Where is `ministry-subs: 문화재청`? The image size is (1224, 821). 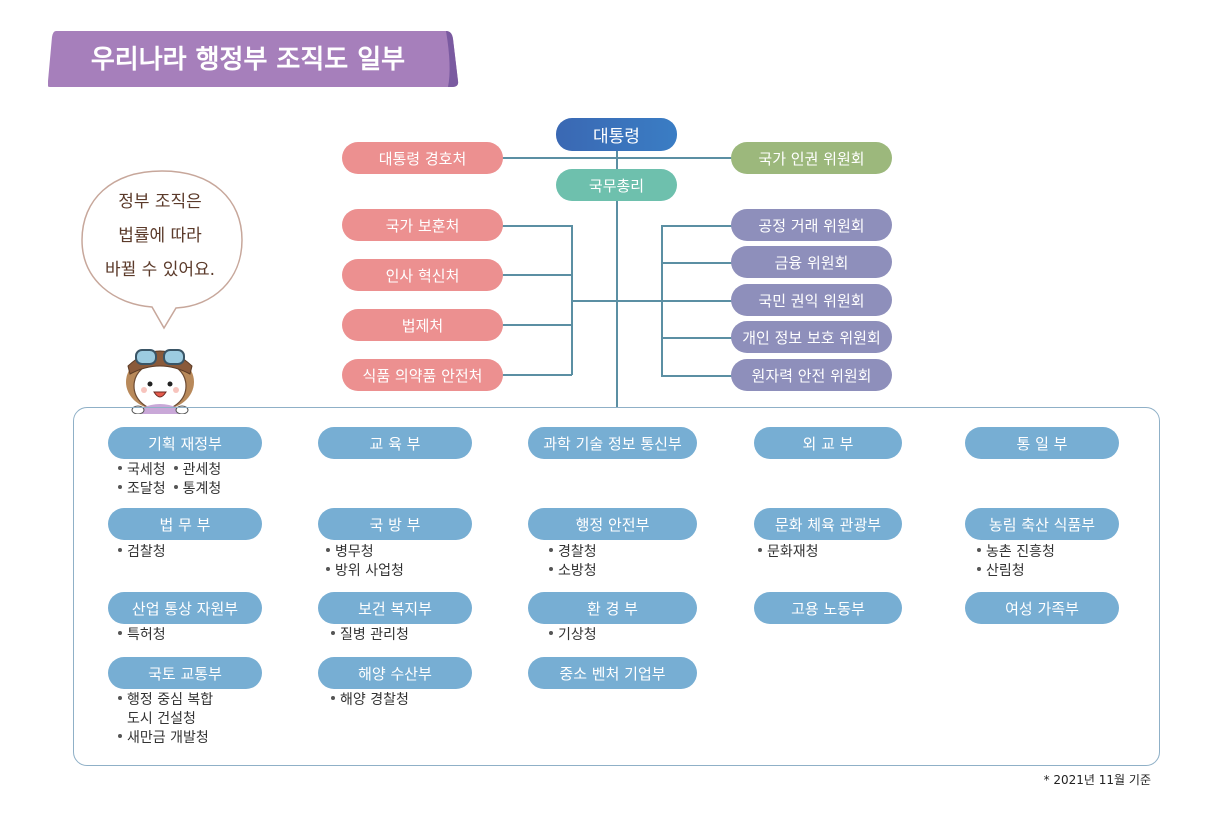
ministry-subs: 문화재청 is located at coordinates (788, 552).